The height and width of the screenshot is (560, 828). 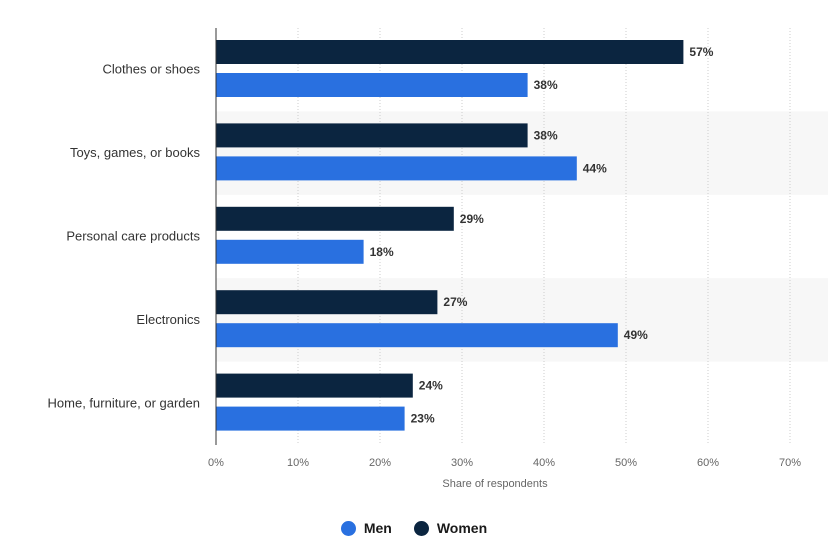 What do you see at coordinates (133, 236) in the screenshot?
I see `category-label-personal-care-products: Personal care products` at bounding box center [133, 236].